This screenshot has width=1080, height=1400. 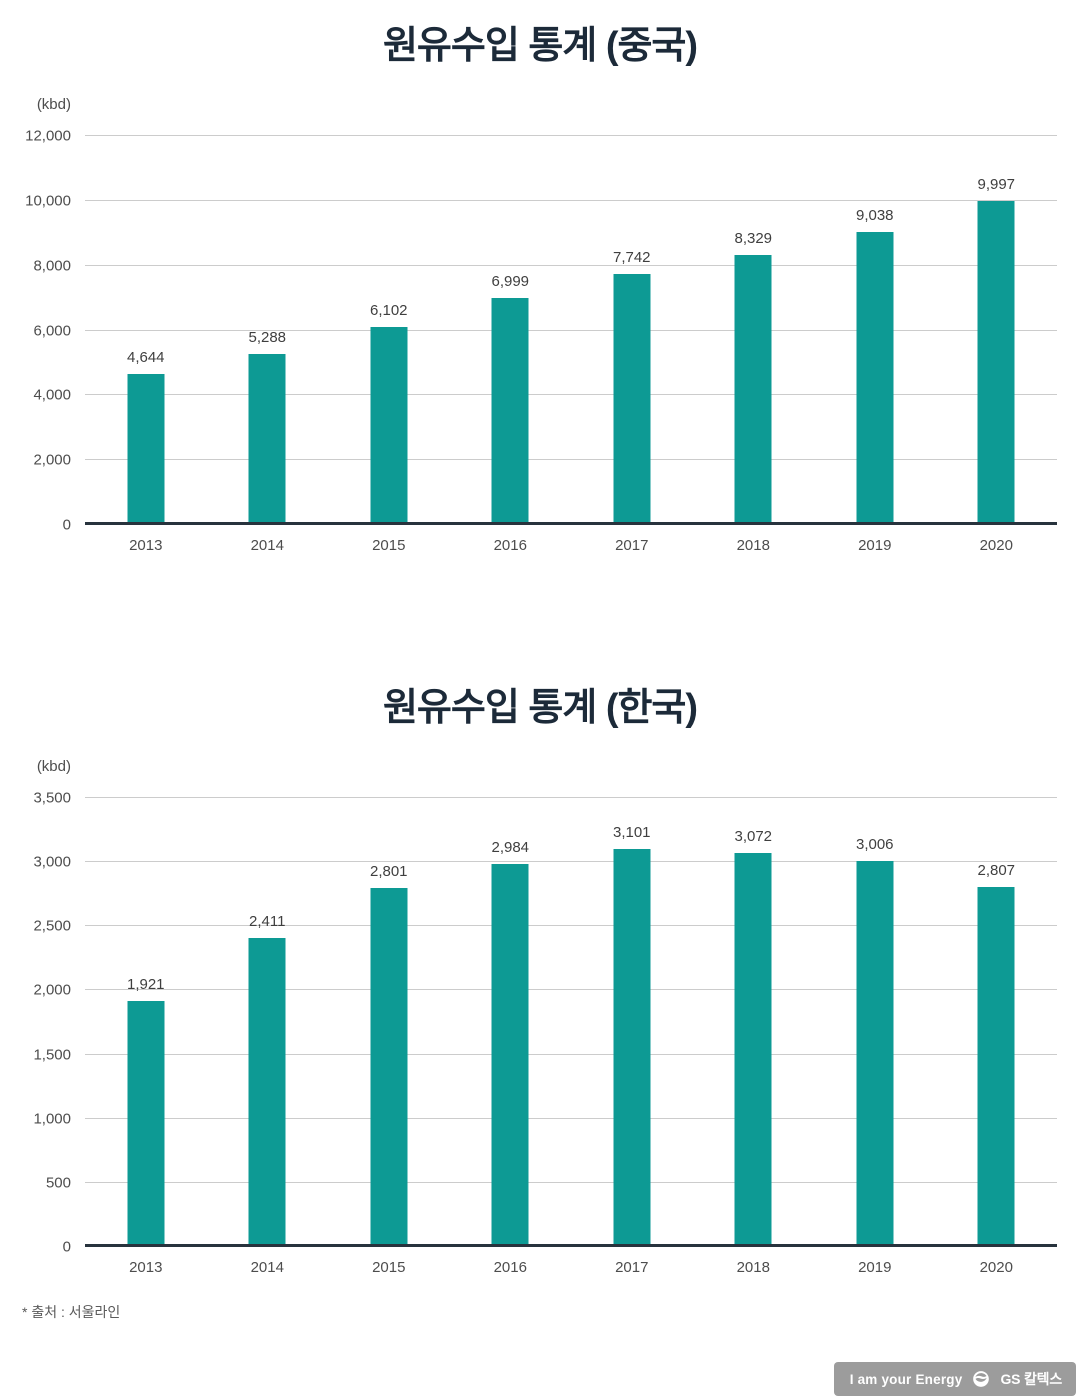 I want to click on brand-badge: I am your Energy GS 칼텍스, so click(x=954, y=1379).